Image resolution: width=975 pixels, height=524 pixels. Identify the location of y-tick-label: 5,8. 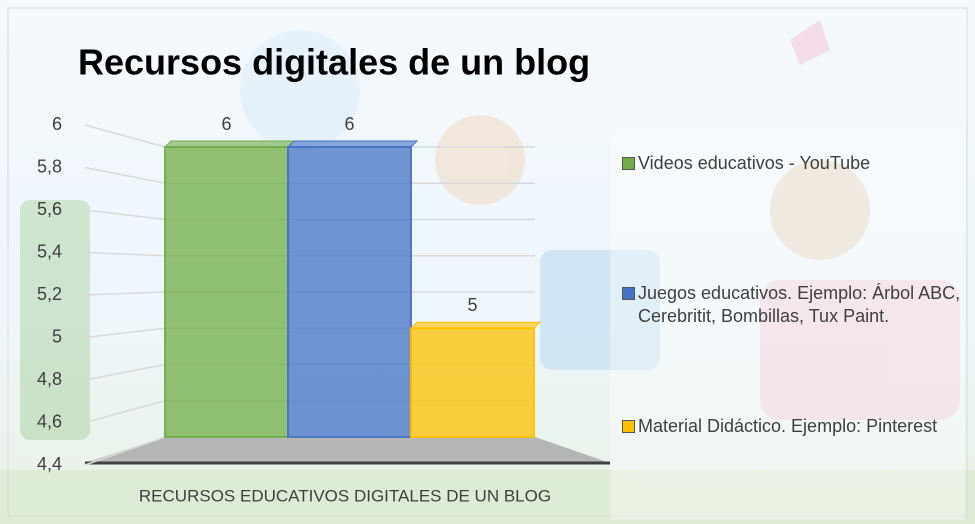
(49, 166).